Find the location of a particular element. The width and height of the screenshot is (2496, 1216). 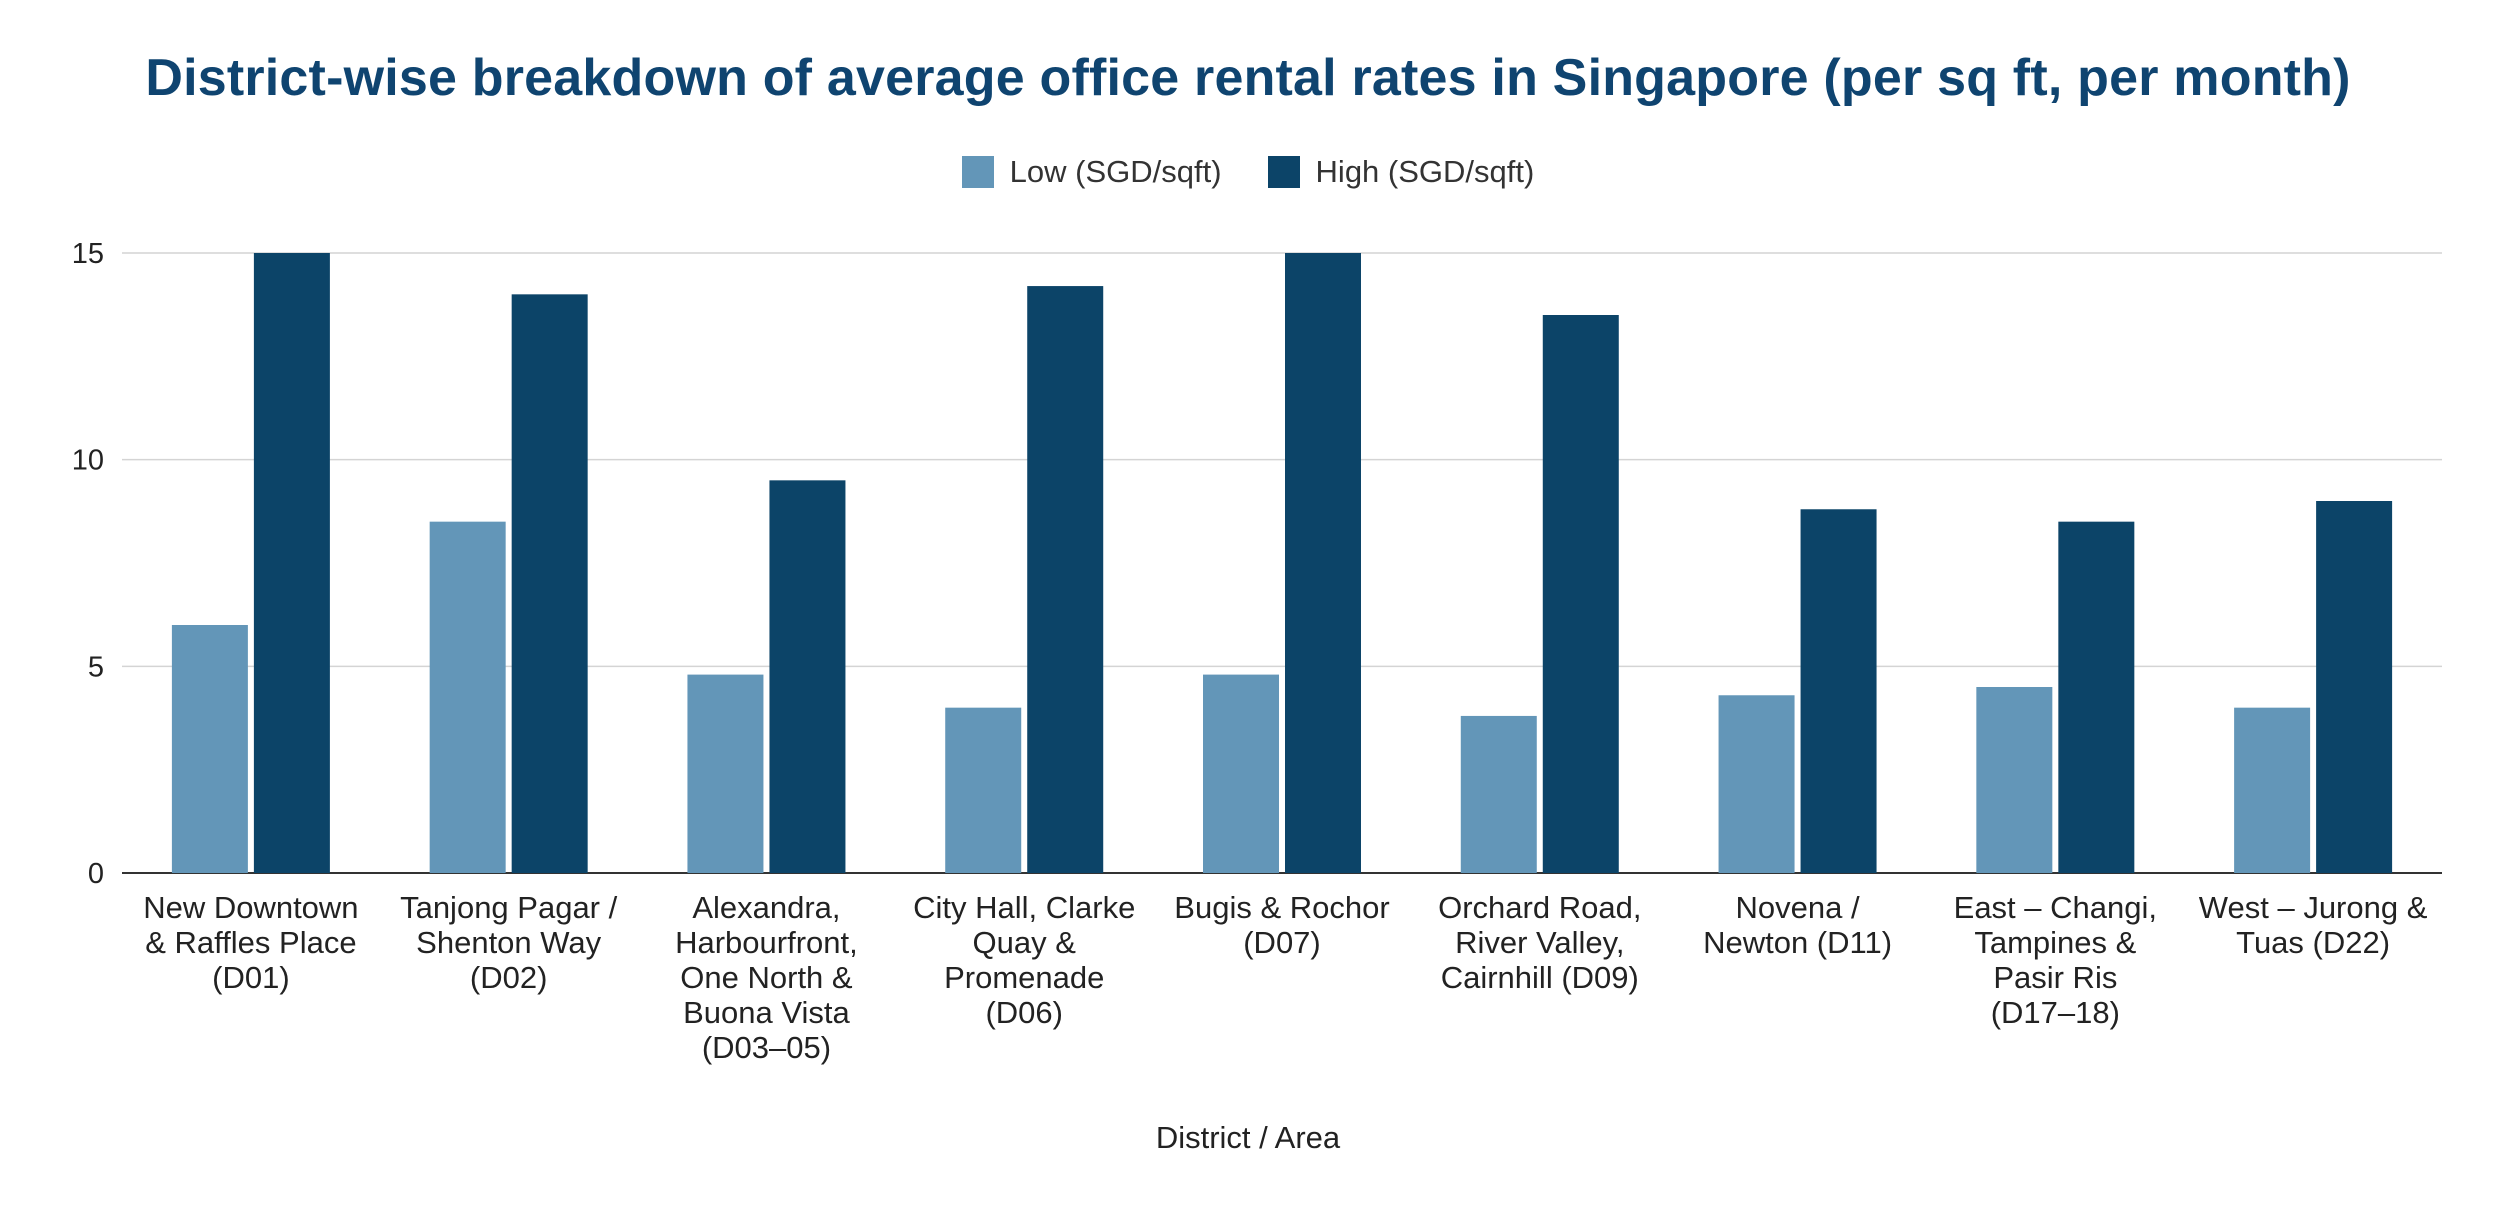

x-tick-label-line: (D01) is located at coordinates (251, 977).